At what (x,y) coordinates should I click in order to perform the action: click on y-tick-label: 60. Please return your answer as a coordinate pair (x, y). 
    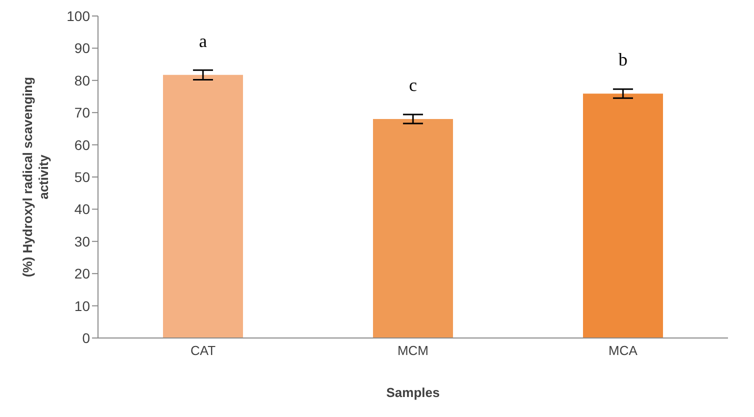
    Looking at the image, I should click on (82, 144).